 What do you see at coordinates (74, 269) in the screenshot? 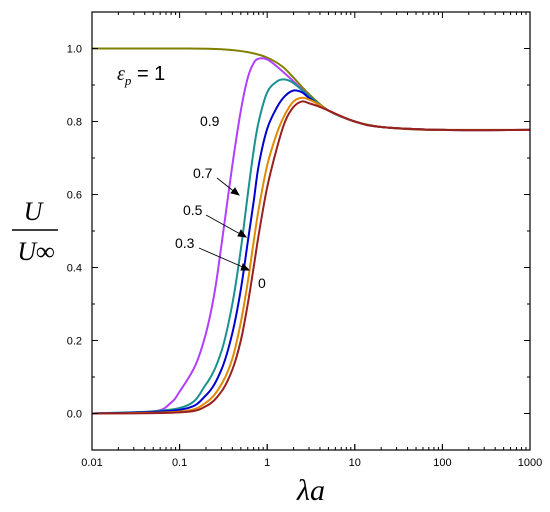
I see `y-tick-label: 0.4` at bounding box center [74, 269].